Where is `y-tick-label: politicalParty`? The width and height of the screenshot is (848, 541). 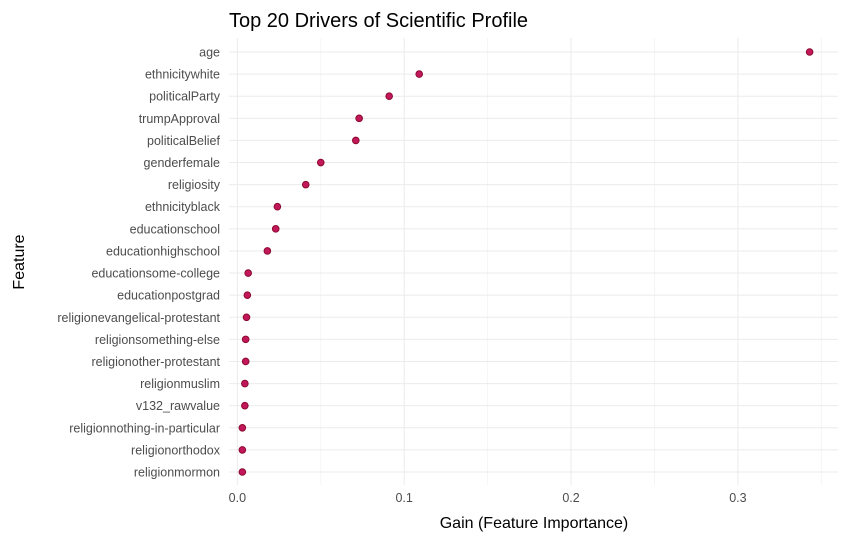 y-tick-label: politicalParty is located at coordinates (185, 97).